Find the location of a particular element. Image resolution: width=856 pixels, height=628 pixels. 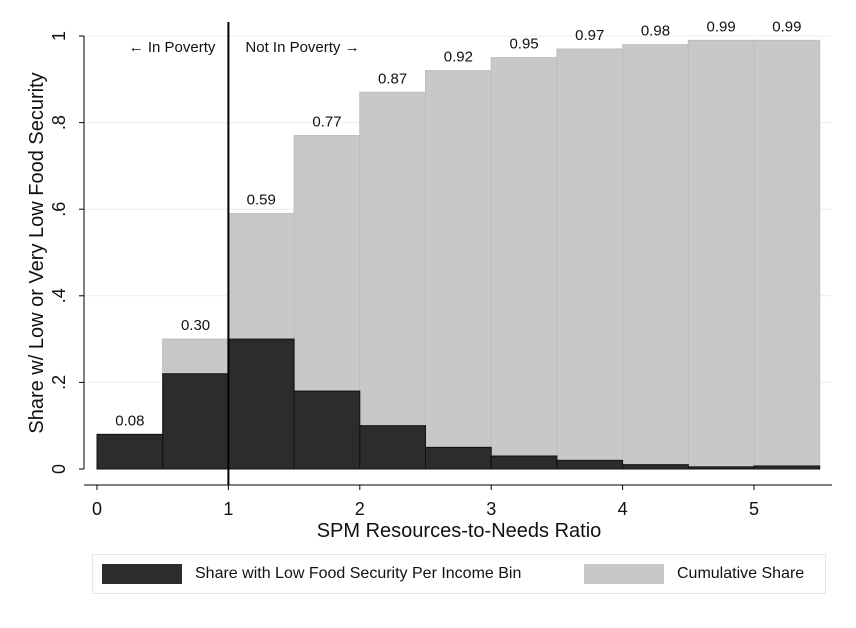

legend-swatch-cumulative is located at coordinates (624, 574).